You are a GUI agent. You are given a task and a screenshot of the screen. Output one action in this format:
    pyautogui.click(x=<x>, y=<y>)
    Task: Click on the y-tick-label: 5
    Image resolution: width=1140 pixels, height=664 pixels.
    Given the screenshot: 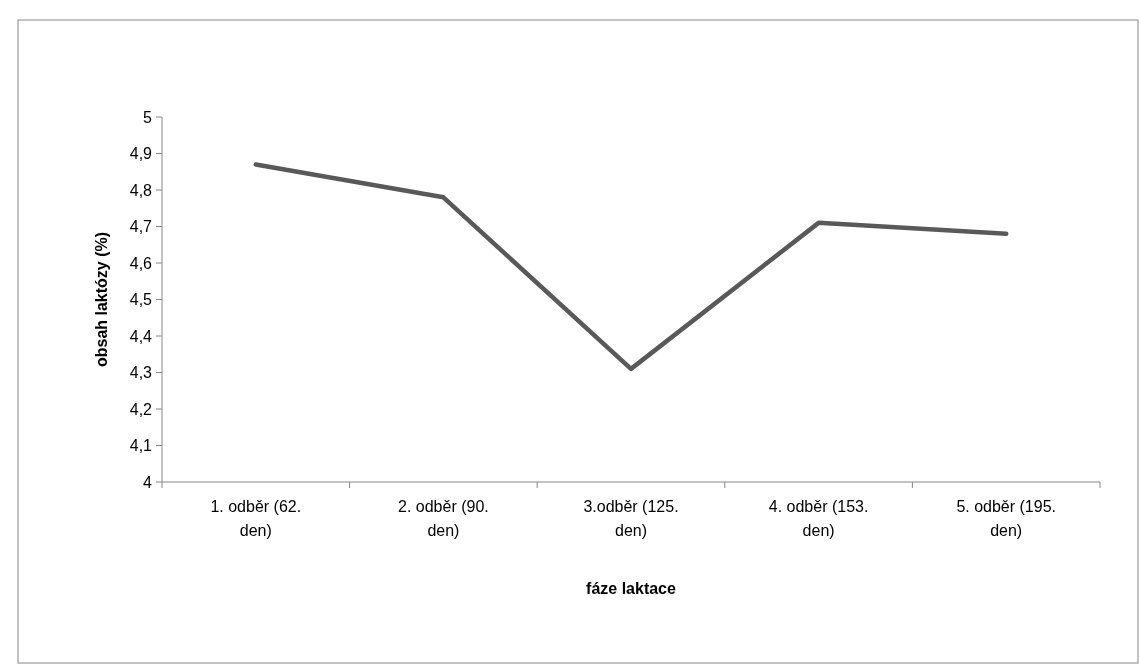 What is the action you would take?
    pyautogui.click(x=148, y=117)
    